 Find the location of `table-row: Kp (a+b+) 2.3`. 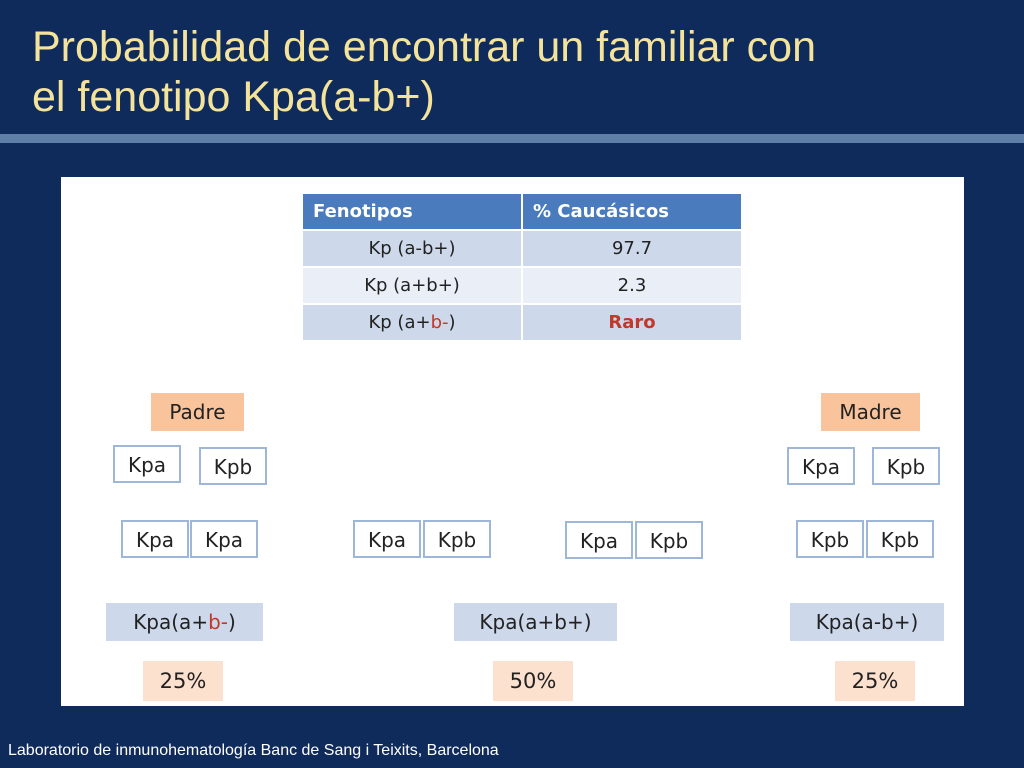

table-row: Kp (a+b+) 2.3 is located at coordinates (522, 285).